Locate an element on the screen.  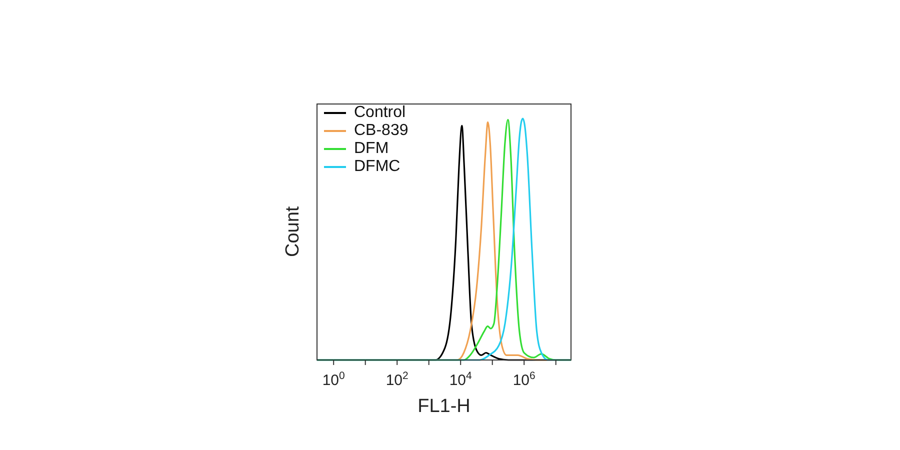
x-axis-title: FL1-H is located at coordinates (444, 406).